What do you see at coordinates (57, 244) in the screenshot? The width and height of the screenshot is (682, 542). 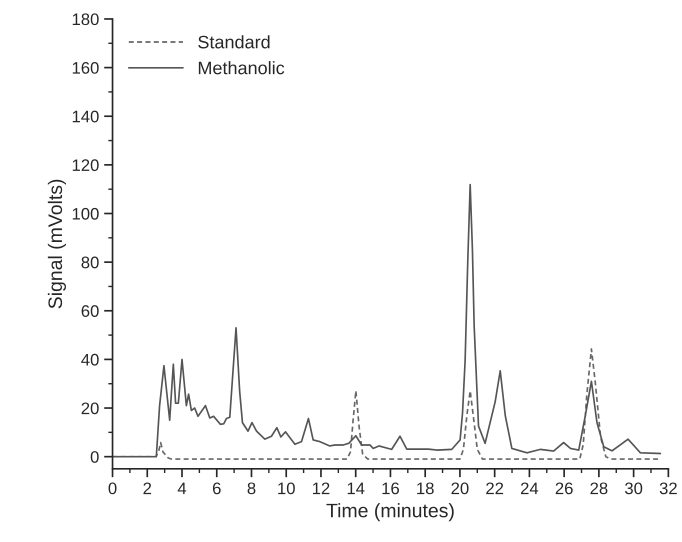 I see `y-axis-title: Signal (mVolts)` at bounding box center [57, 244].